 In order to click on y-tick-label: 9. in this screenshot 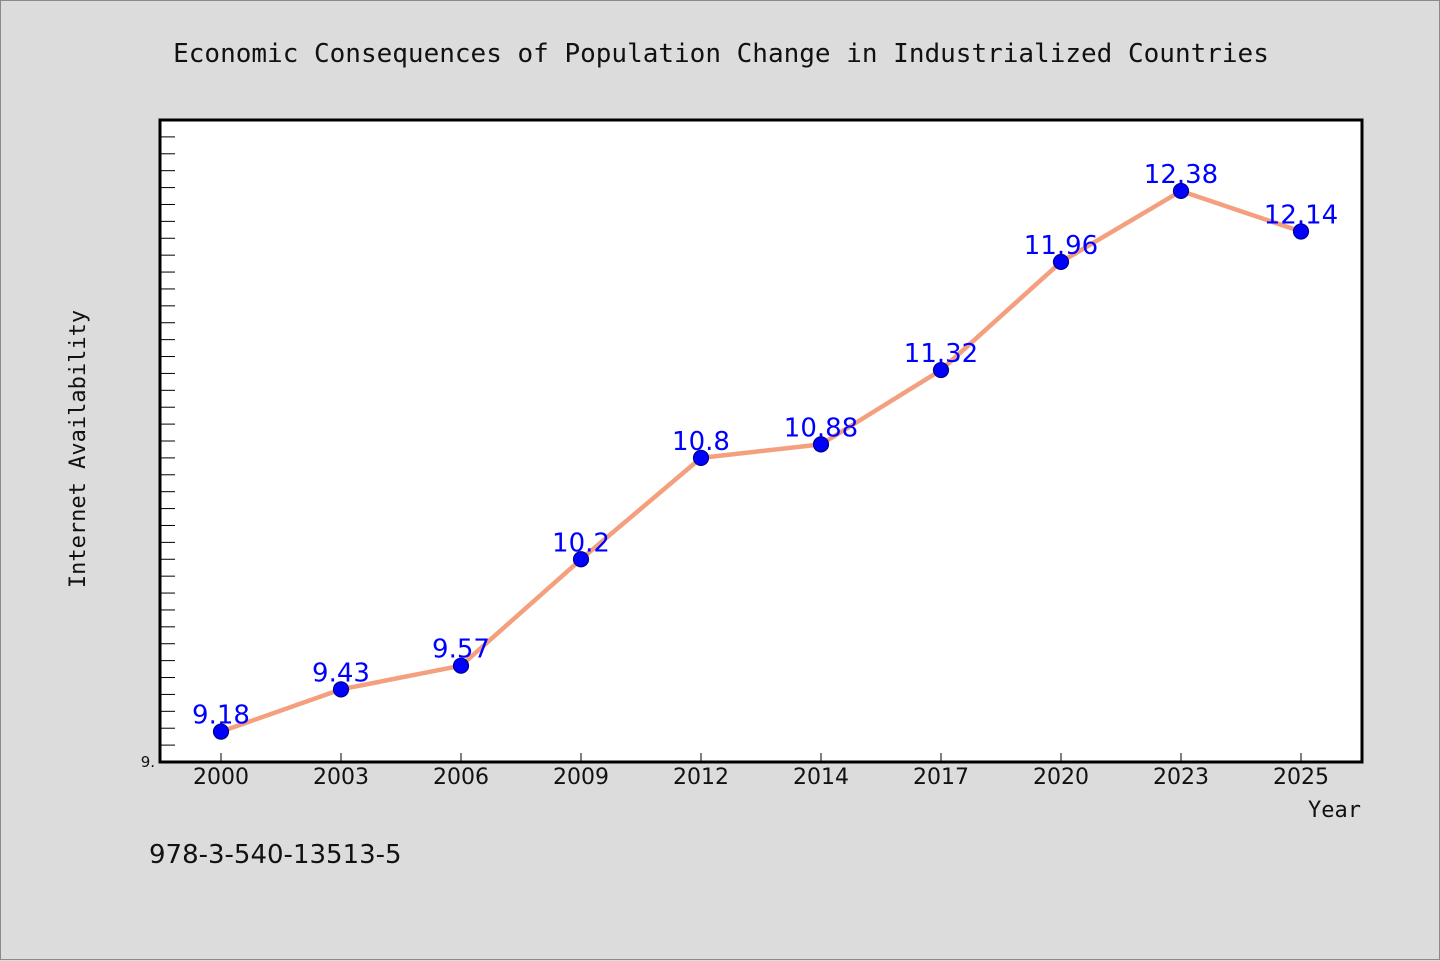, I will do `click(148, 762)`.